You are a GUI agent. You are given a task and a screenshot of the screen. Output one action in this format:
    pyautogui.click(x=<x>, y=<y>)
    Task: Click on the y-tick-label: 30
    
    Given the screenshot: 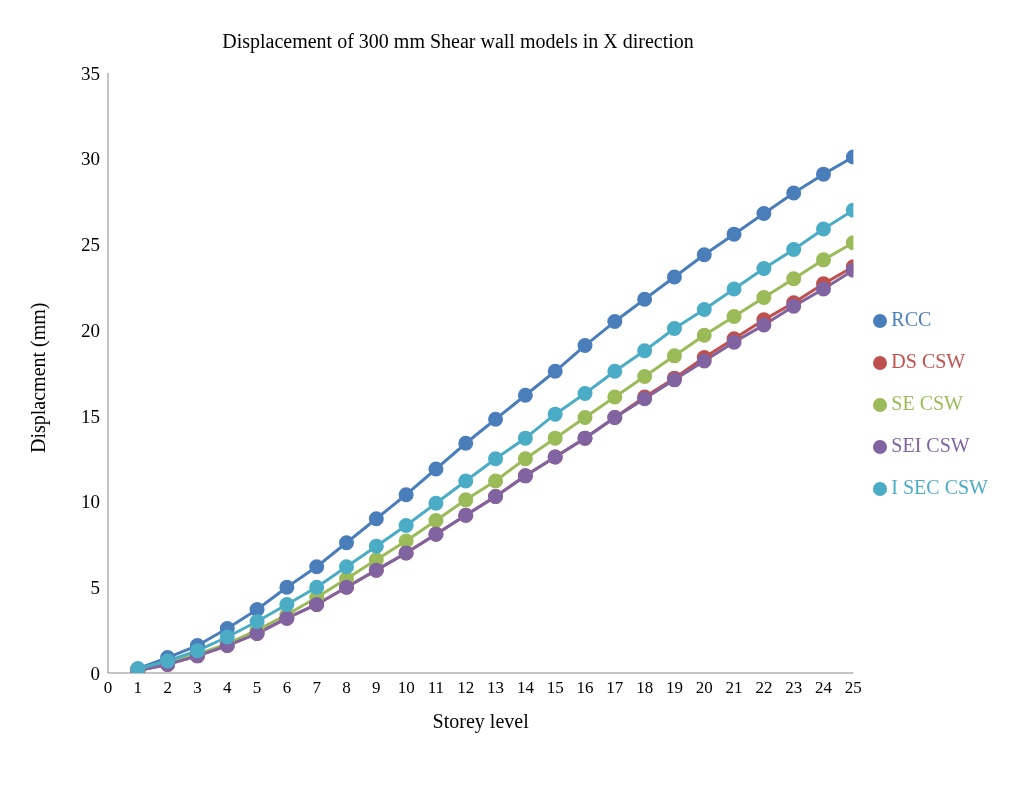 What is the action you would take?
    pyautogui.click(x=90, y=159)
    